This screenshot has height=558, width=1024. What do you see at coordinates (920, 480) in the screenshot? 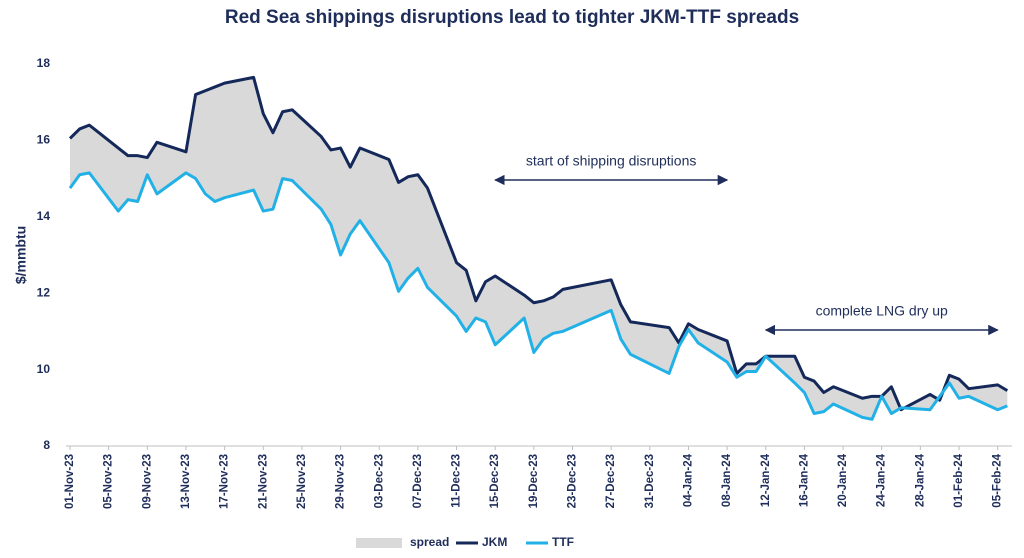
I see `x-tick-label: 28-Jan-24` at bounding box center [920, 480].